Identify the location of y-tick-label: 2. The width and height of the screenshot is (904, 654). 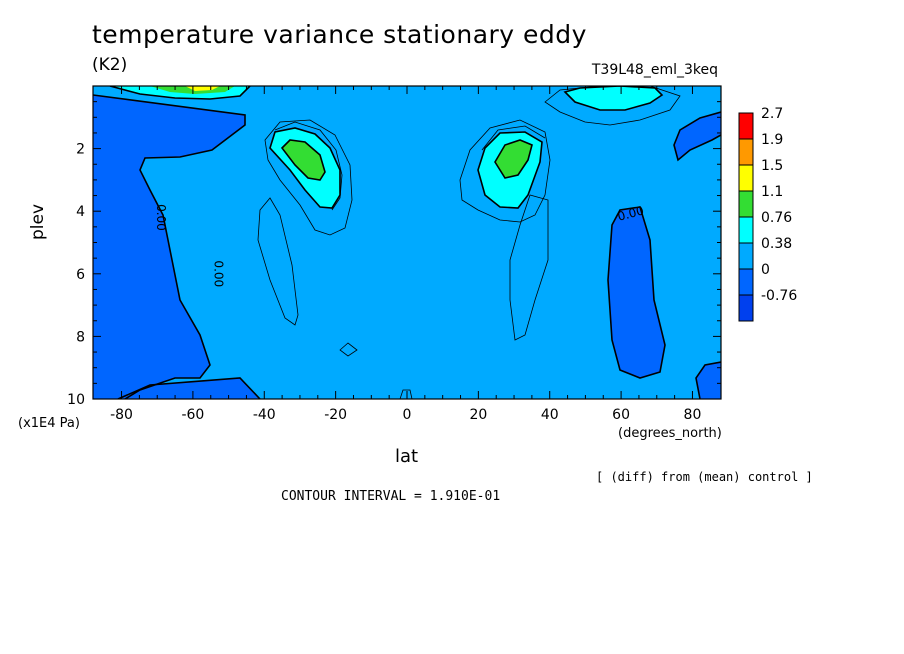
(80, 150).